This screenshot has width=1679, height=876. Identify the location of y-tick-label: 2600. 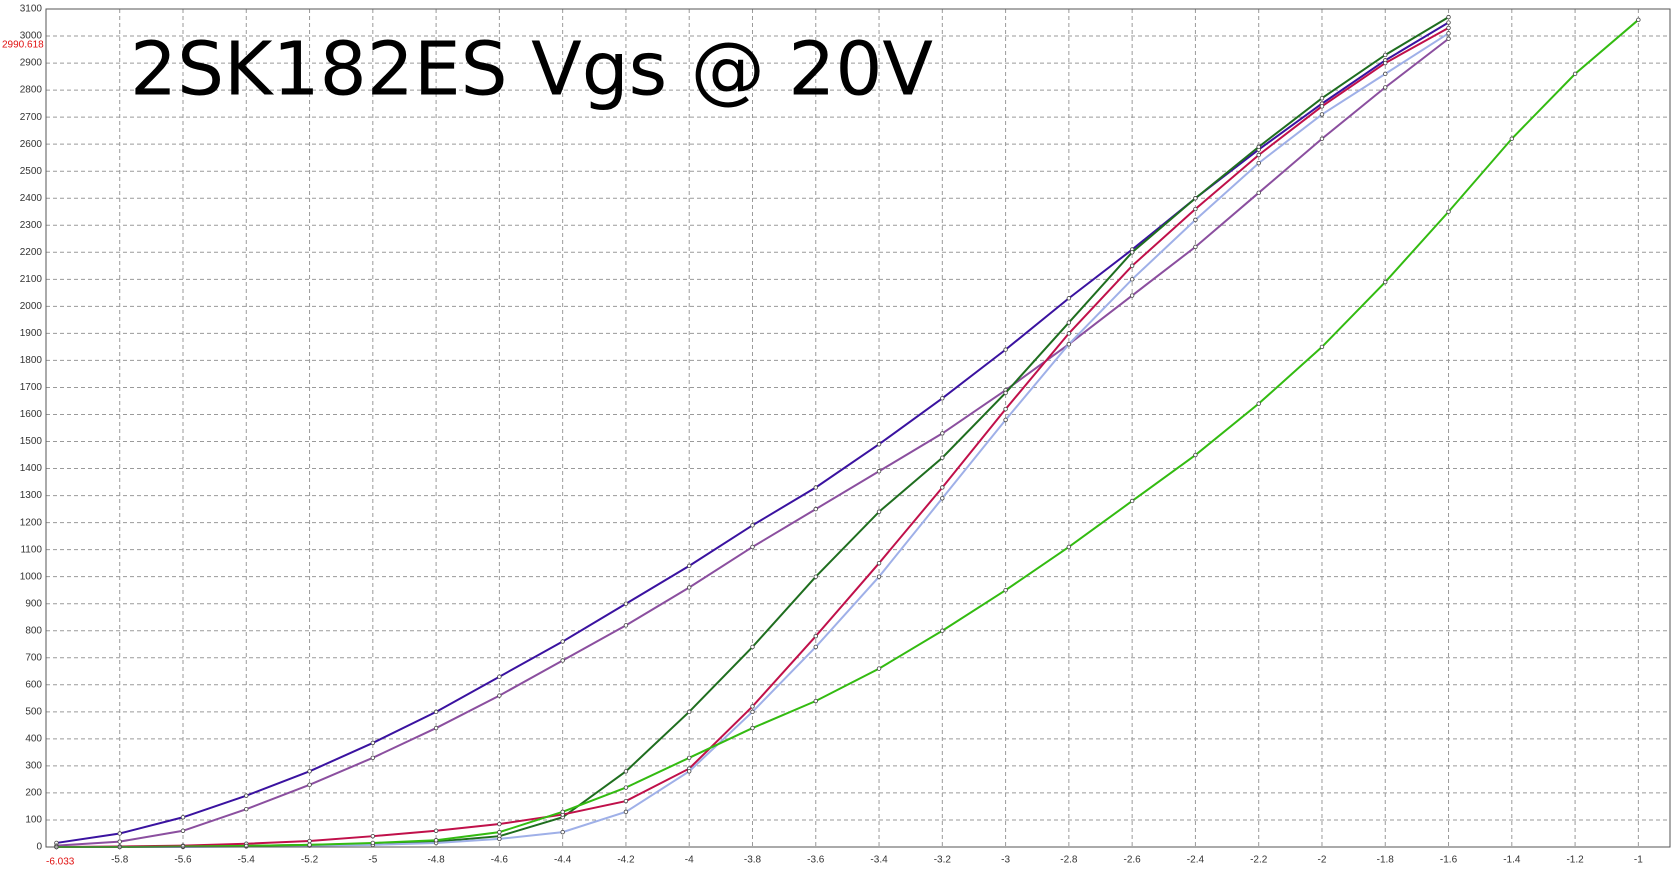
(31, 144).